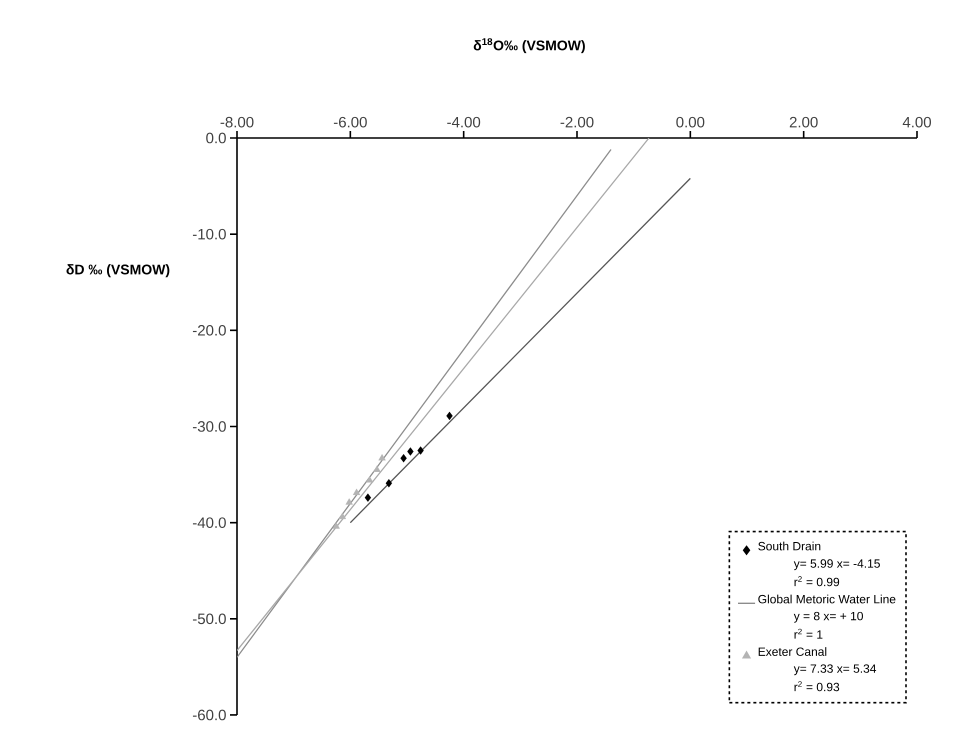  I want to click on x-tick-label: -2.00, so click(577, 122).